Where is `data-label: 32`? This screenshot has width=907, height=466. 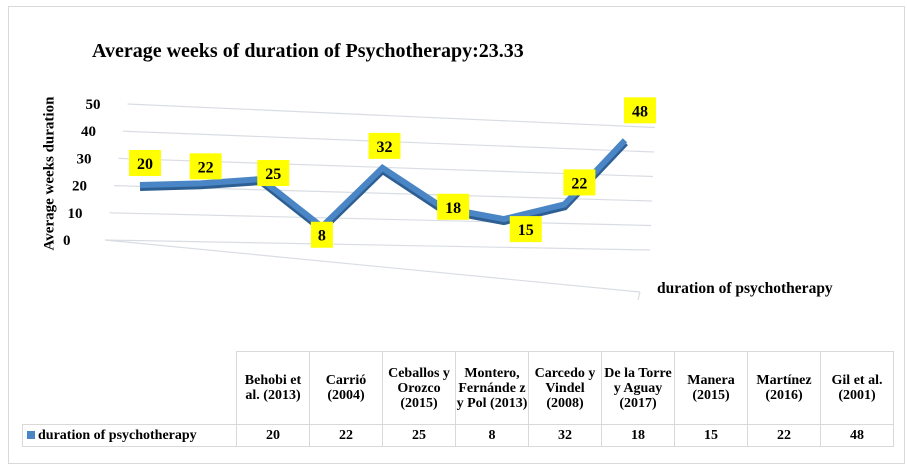 data-label: 32 is located at coordinates (385, 147).